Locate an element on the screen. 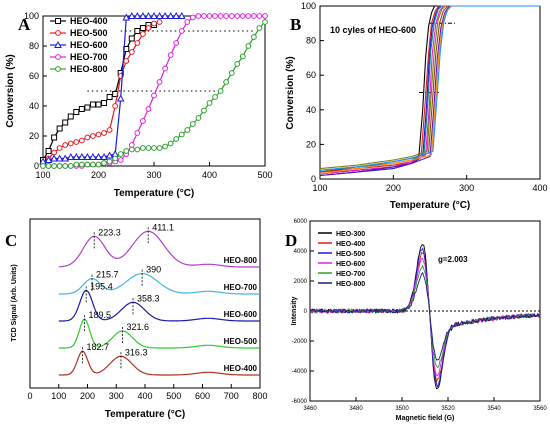 This screenshot has width=550, height=431. panel-b-xtick-label: 300 is located at coordinates (466, 188).